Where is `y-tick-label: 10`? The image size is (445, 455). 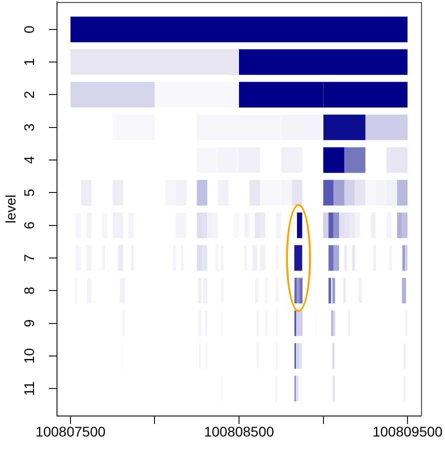
y-tick-label: 10 is located at coordinates (29, 356).